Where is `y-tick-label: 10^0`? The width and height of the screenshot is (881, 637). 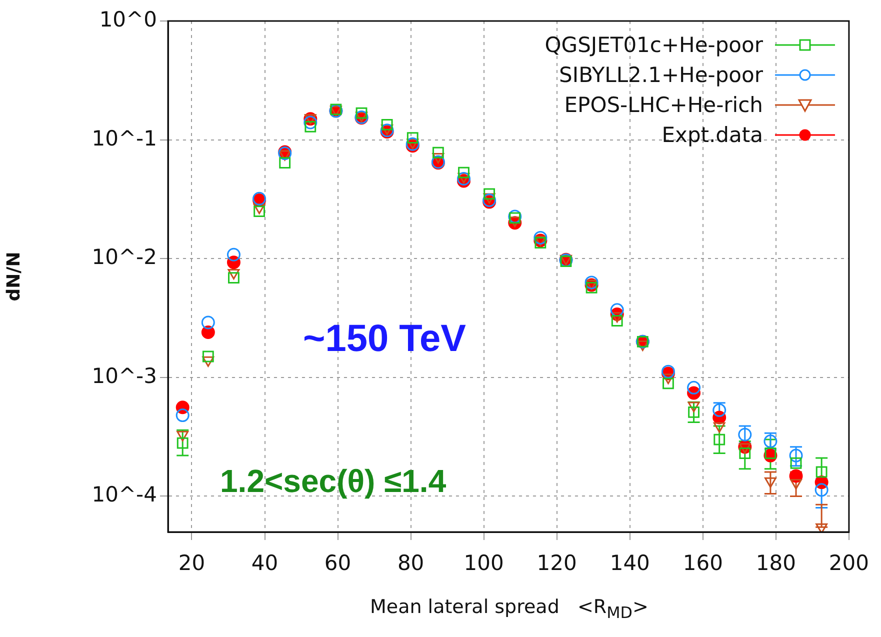 y-tick-label: 10^0 is located at coordinates (128, 19).